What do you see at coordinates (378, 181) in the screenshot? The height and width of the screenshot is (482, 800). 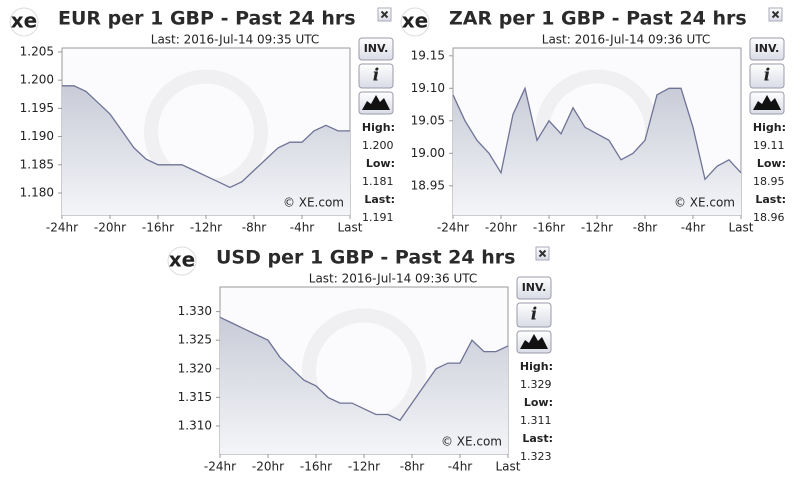 I see `stat-value: 1.181` at bounding box center [378, 181].